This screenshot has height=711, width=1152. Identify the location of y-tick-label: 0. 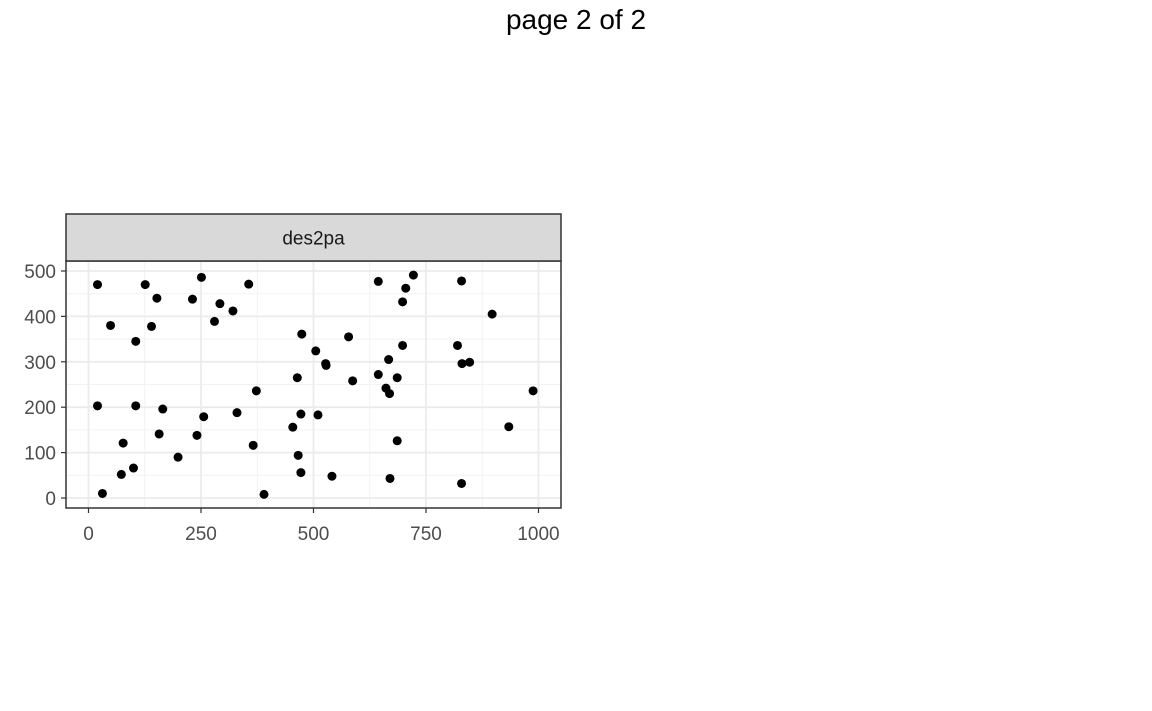
(50, 499).